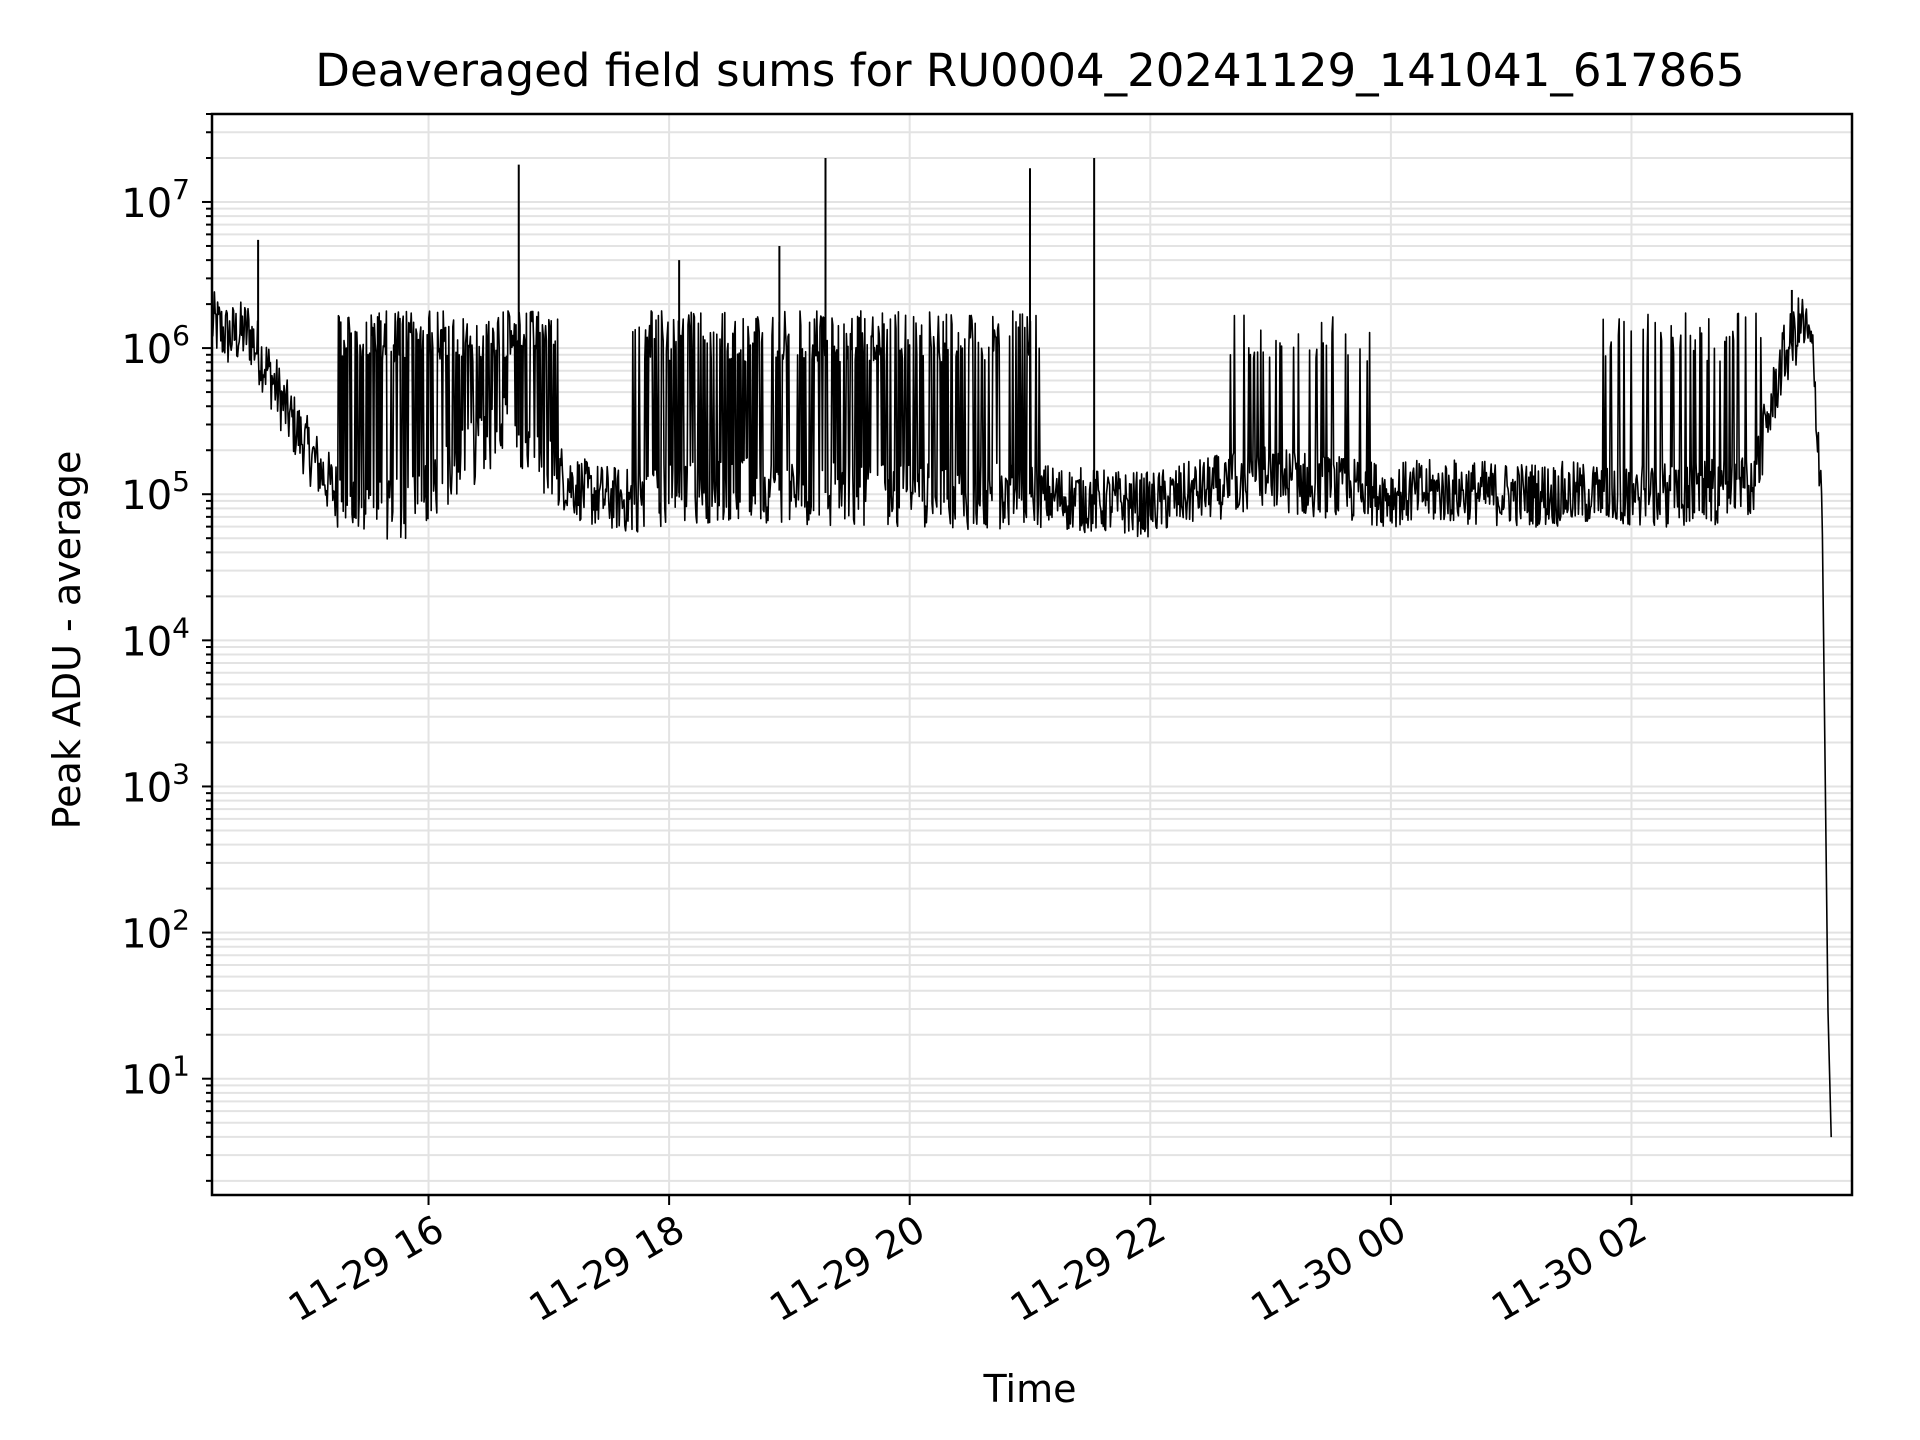  Describe the element at coordinates (155, 784) in the screenshot. I see `y-tick-label: 10³` at that location.